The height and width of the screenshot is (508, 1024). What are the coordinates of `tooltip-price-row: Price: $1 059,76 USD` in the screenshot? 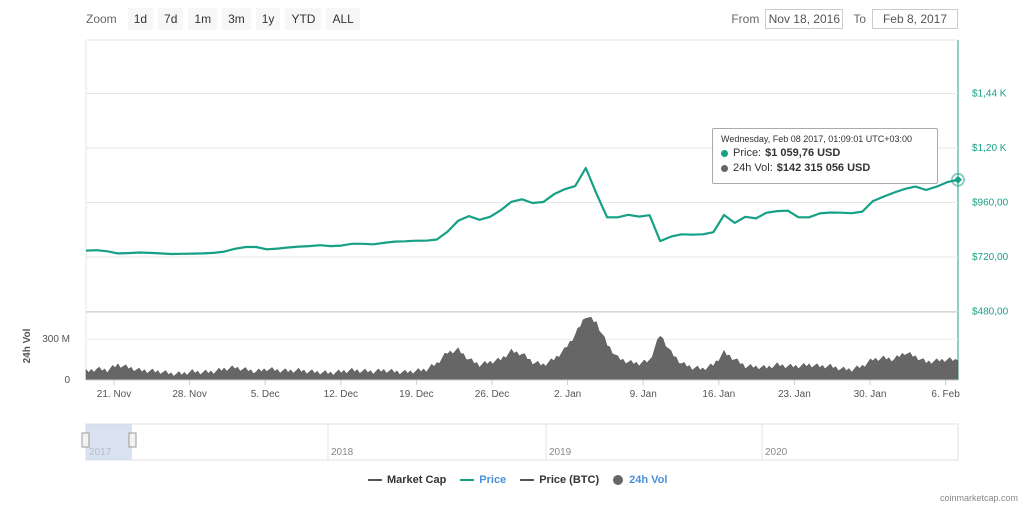 It's located at (825, 153).